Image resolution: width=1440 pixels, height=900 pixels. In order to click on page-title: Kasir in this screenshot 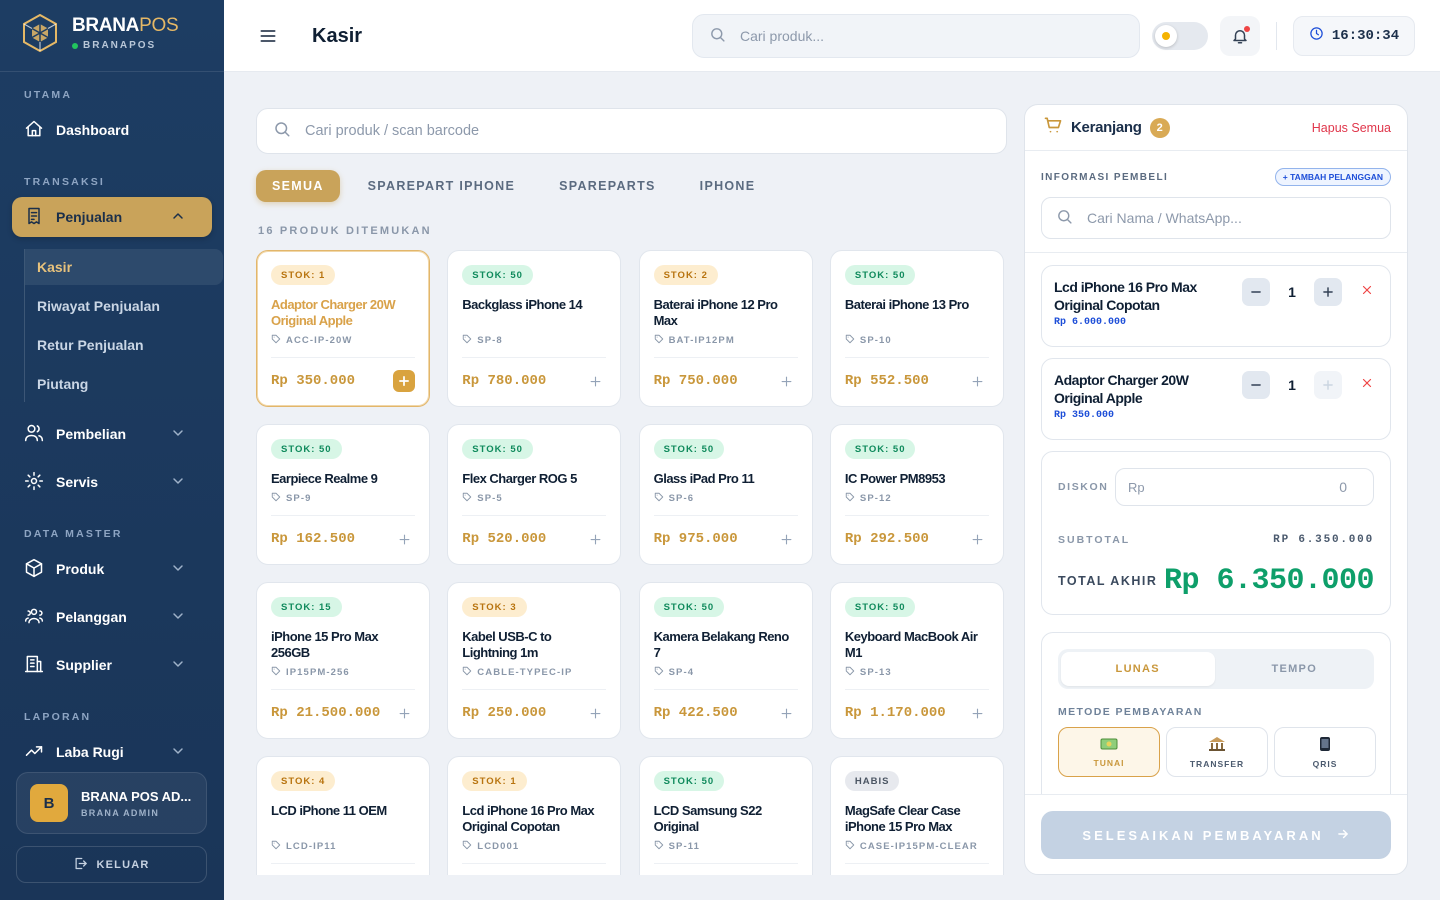, I will do `click(337, 36)`.